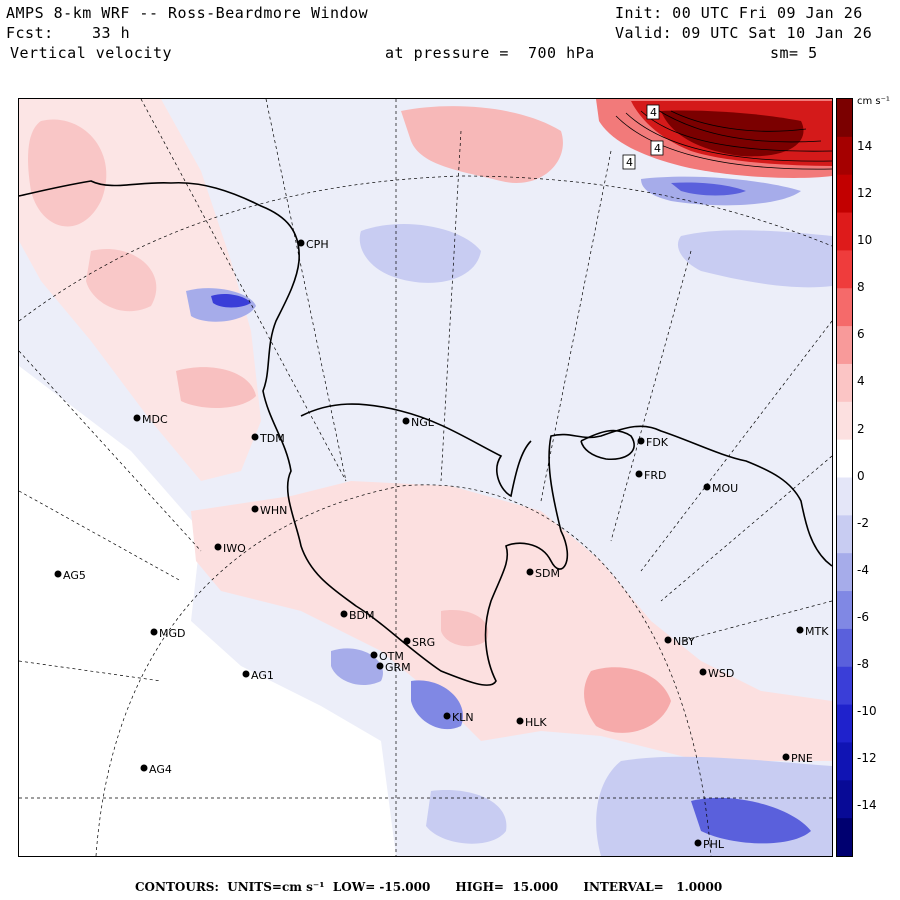 This screenshot has width=900, height=900. What do you see at coordinates (187, 13) in the screenshot?
I see `model-title: AMPS 8-km WRF -- Ross-Beardmore Window` at bounding box center [187, 13].